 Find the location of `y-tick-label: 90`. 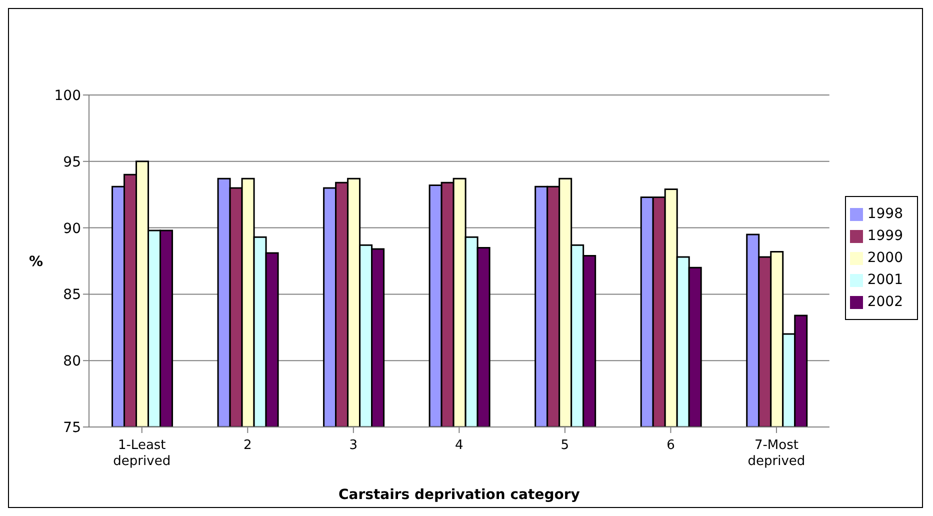

y-tick-label: 90 is located at coordinates (72, 228).